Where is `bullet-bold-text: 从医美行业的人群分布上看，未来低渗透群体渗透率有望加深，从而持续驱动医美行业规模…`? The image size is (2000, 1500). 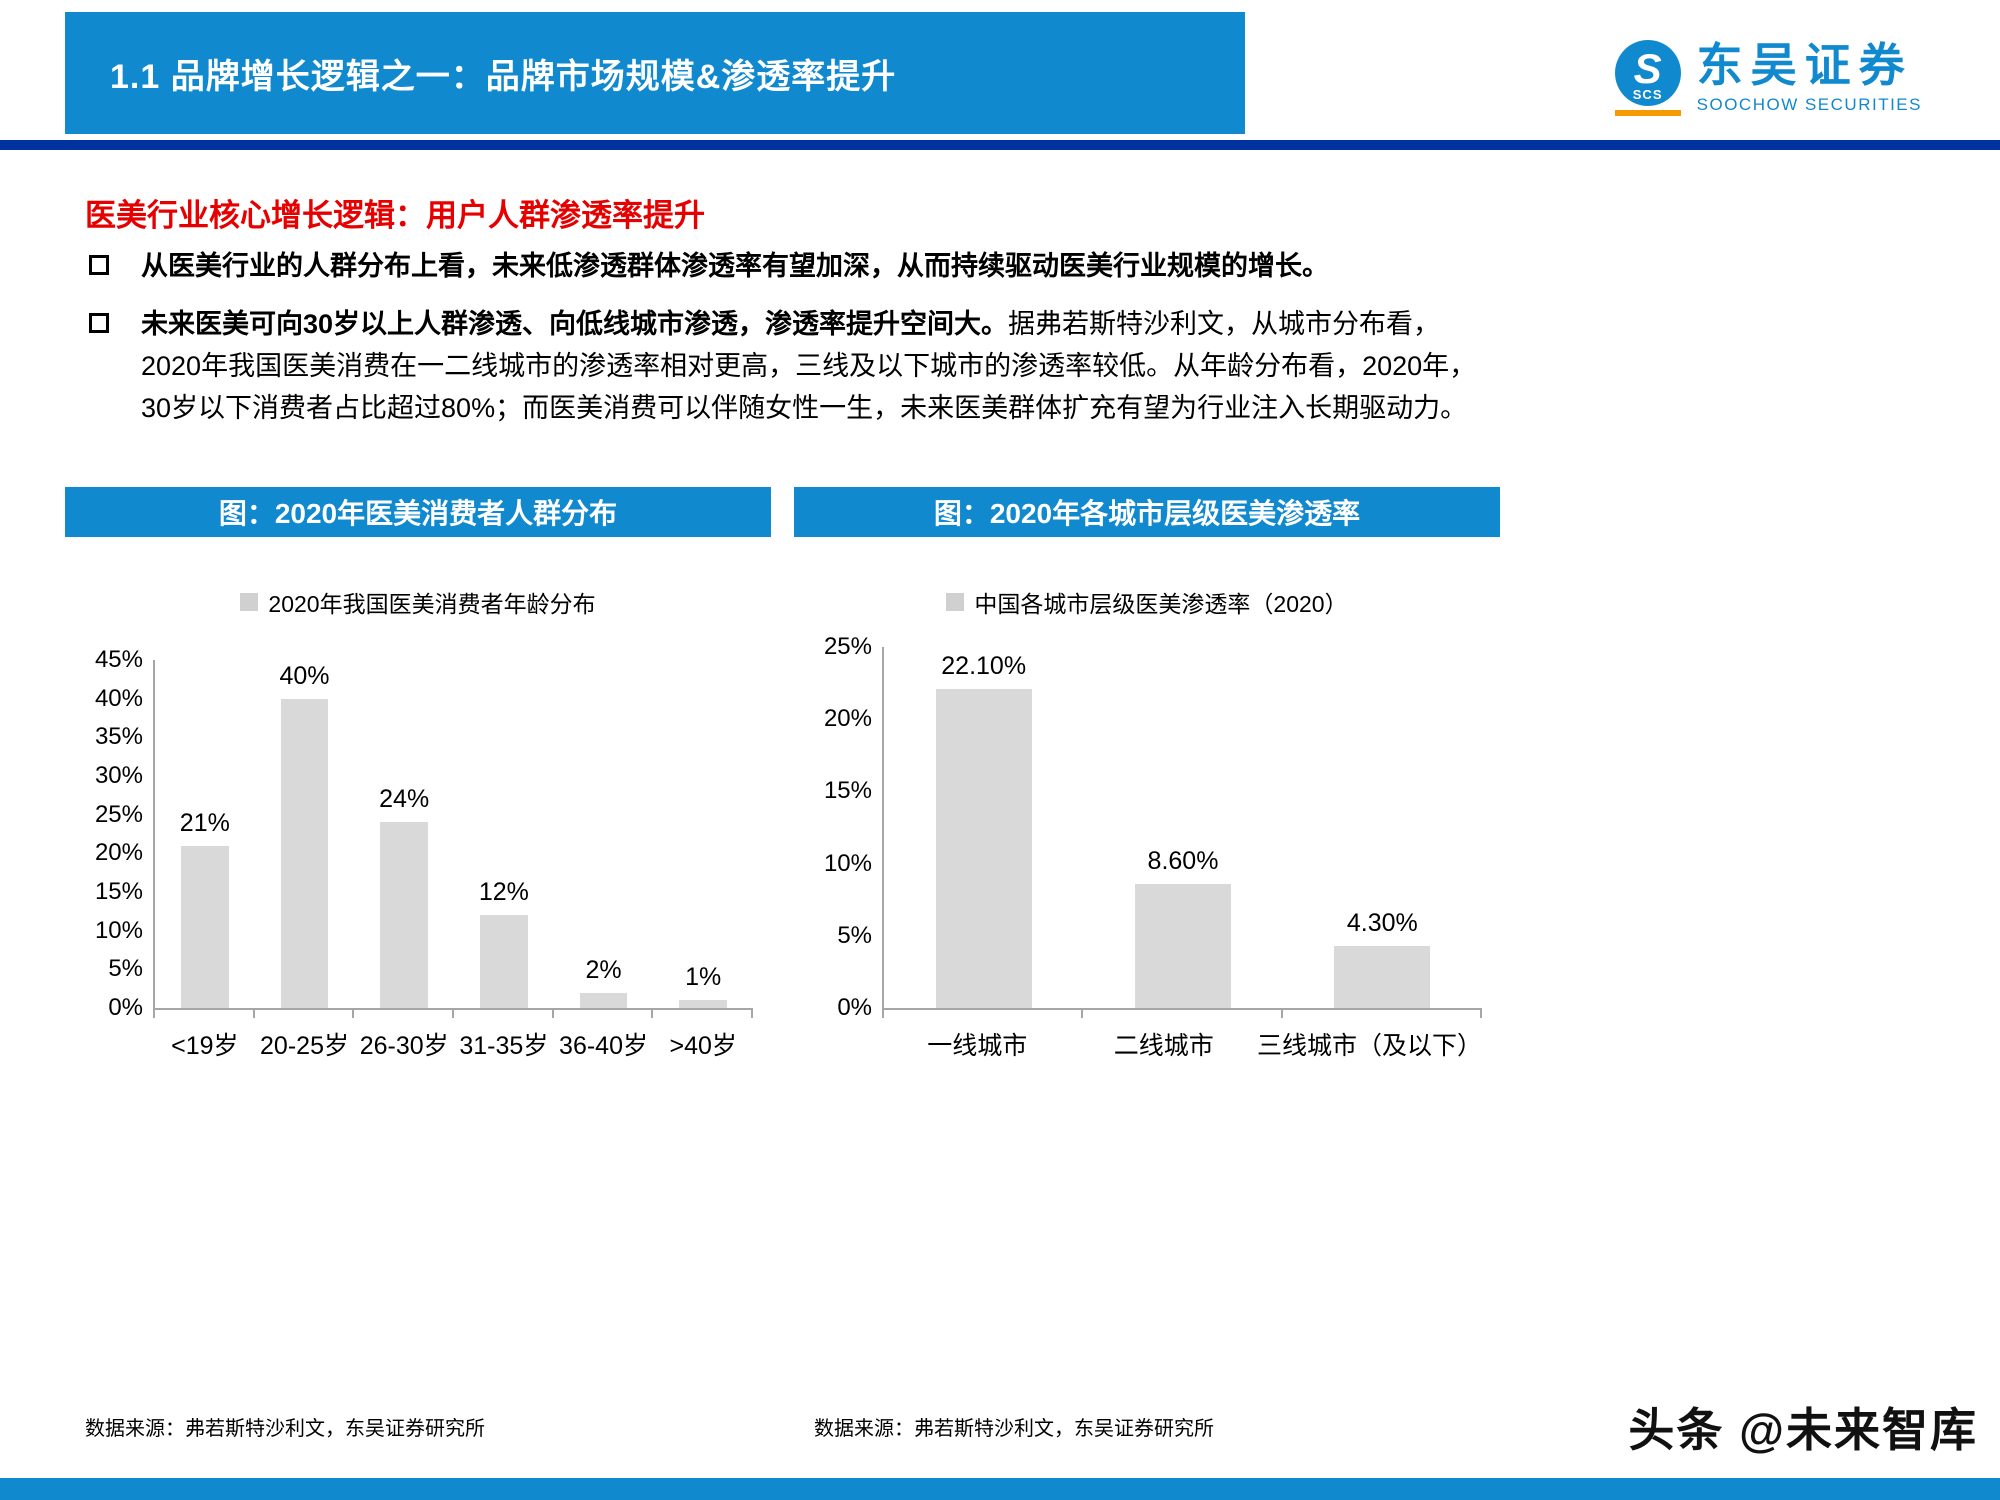
bullet-bold-text: 从医美行业的人群分布上看，未来低渗透群体渗透率有望加深，从而持续驱动医美行业规模… is located at coordinates (735, 266).